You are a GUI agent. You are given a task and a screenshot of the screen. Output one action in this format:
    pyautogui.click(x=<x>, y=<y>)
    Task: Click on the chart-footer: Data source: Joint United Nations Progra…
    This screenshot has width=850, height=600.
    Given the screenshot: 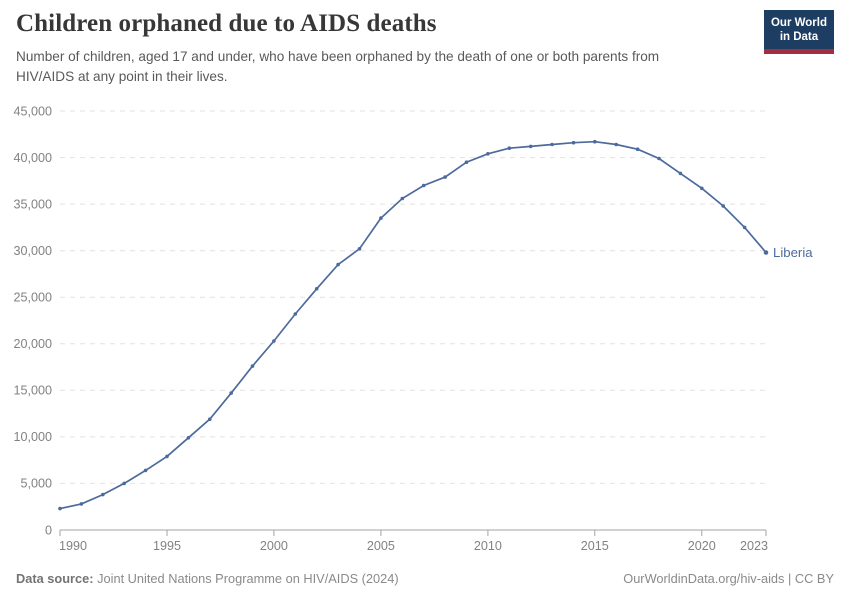 What is the action you would take?
    pyautogui.click(x=425, y=578)
    